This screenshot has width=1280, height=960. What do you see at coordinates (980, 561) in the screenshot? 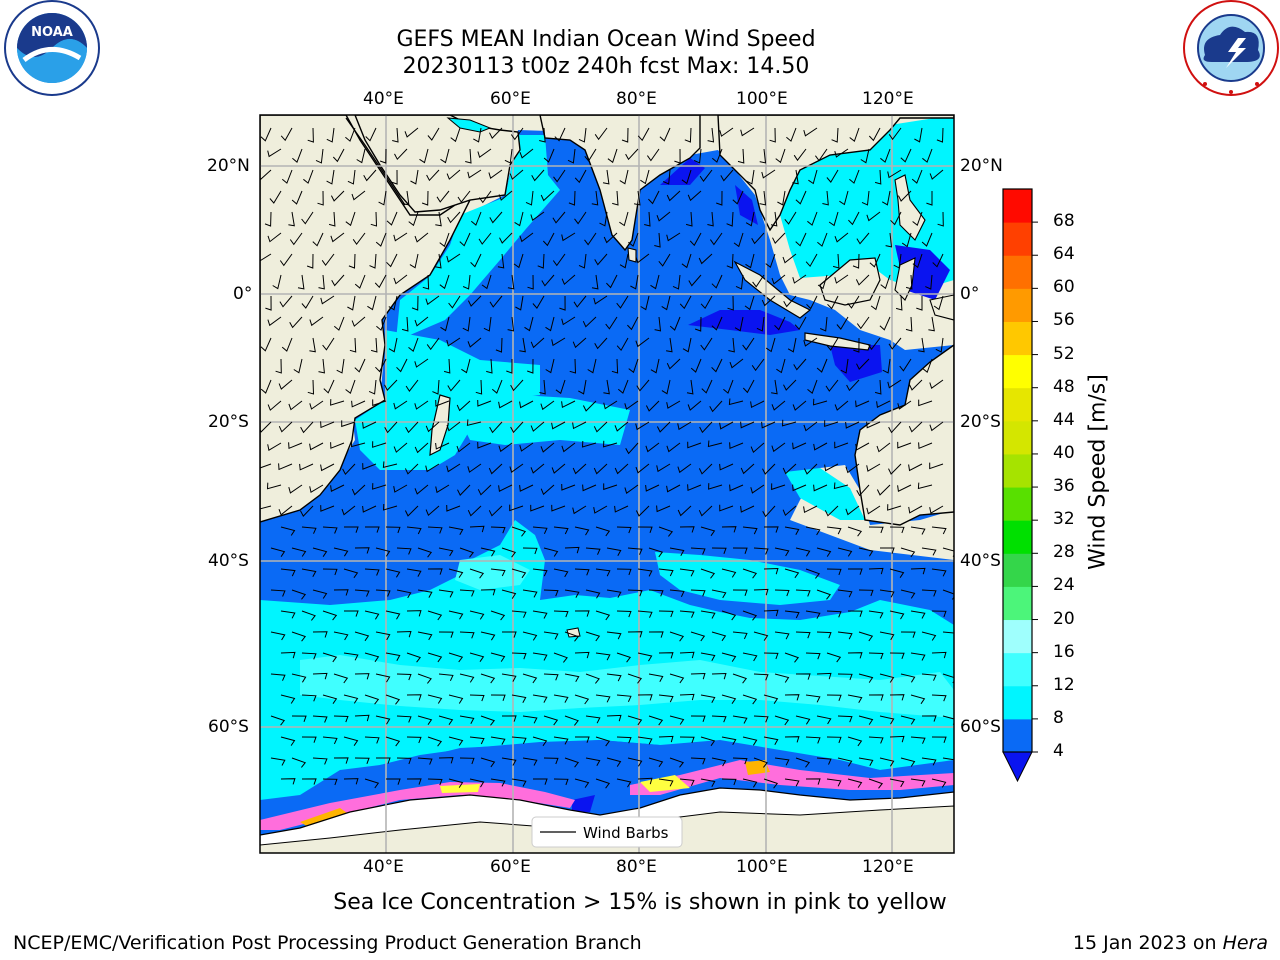
I see `lat-label-right-40S: 40°S` at bounding box center [980, 561].